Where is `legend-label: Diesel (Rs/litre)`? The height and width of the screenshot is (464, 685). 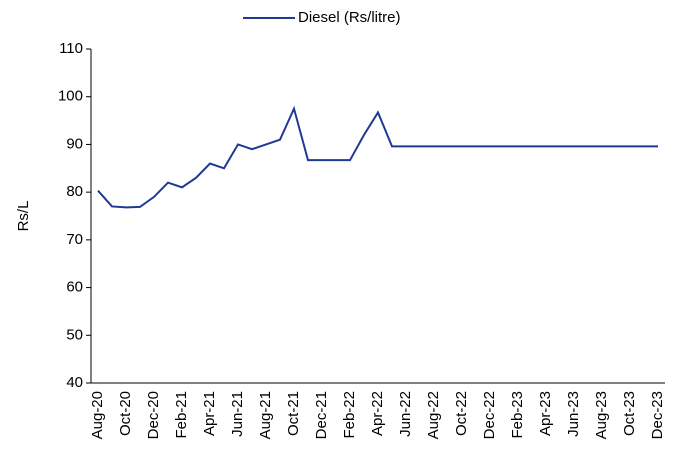 legend-label: Diesel (Rs/litre) is located at coordinates (349, 17).